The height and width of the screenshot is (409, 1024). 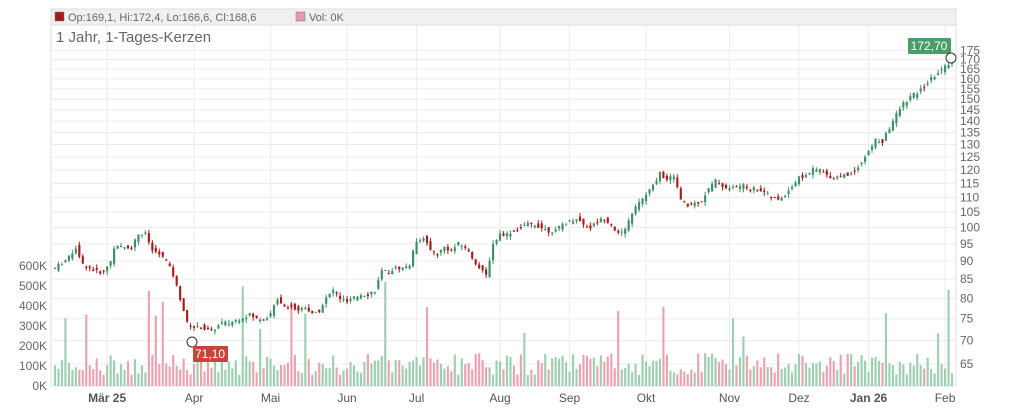 I want to click on price-tick-label: 175, so click(x=970, y=50).